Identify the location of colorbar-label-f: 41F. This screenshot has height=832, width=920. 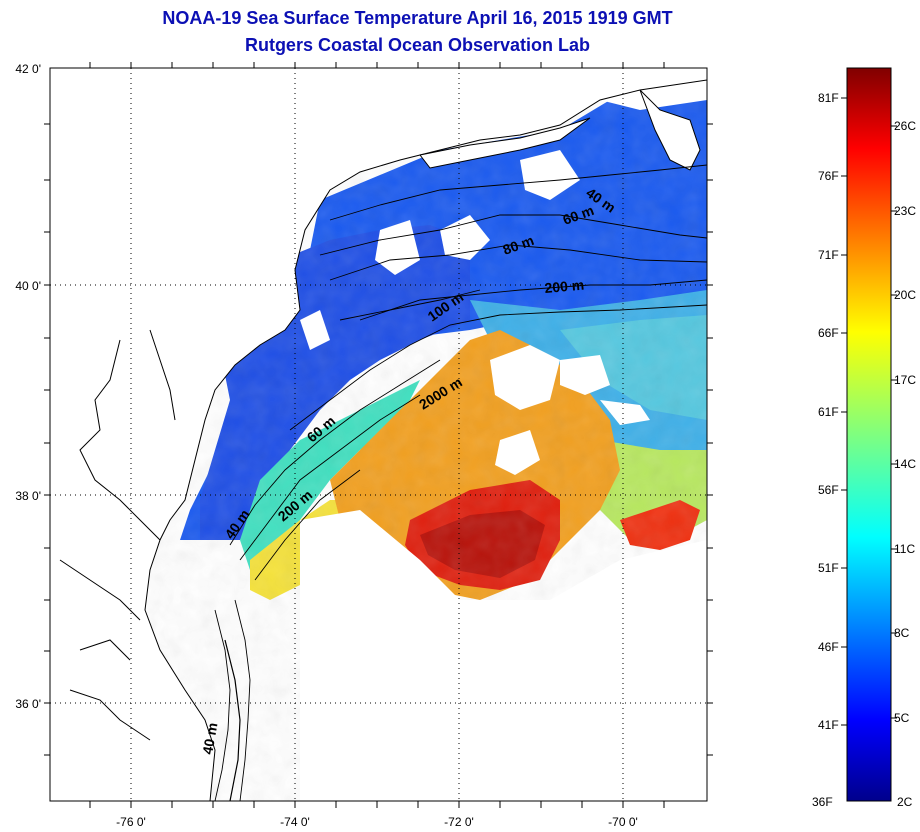
(828, 725).